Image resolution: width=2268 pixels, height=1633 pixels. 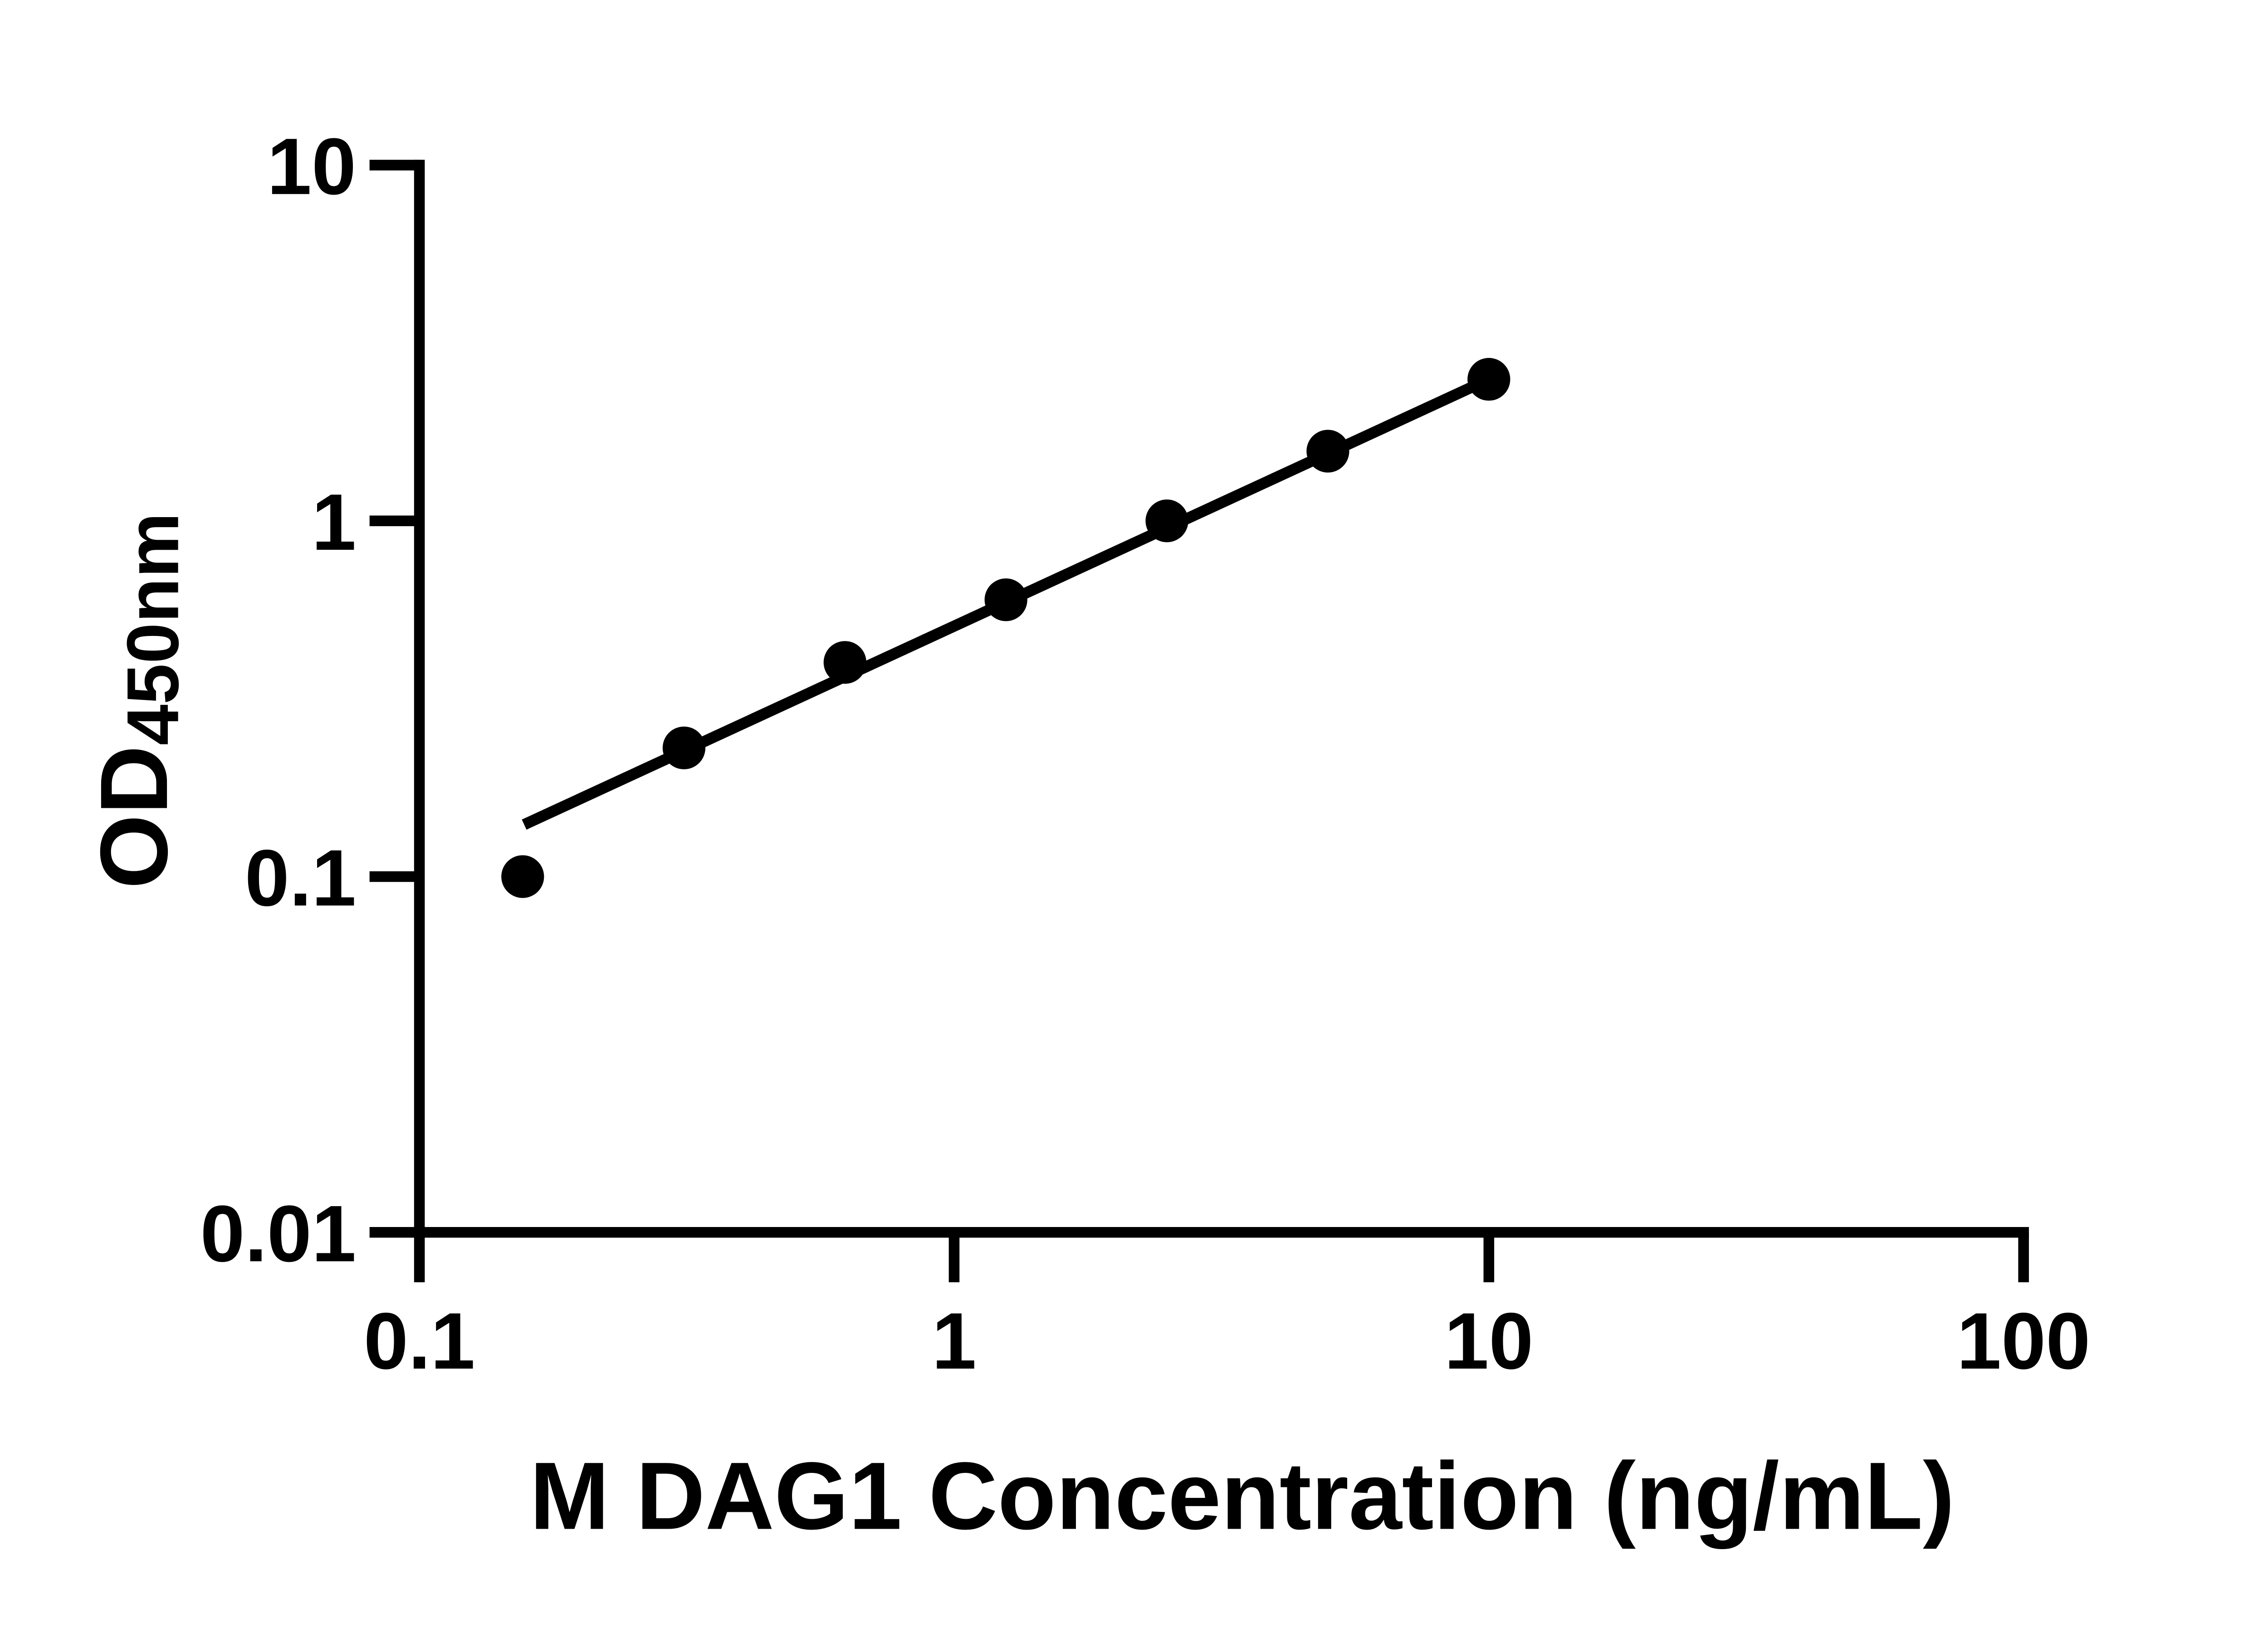 I want to click on y-tick-label: 10, so click(x=312, y=166).